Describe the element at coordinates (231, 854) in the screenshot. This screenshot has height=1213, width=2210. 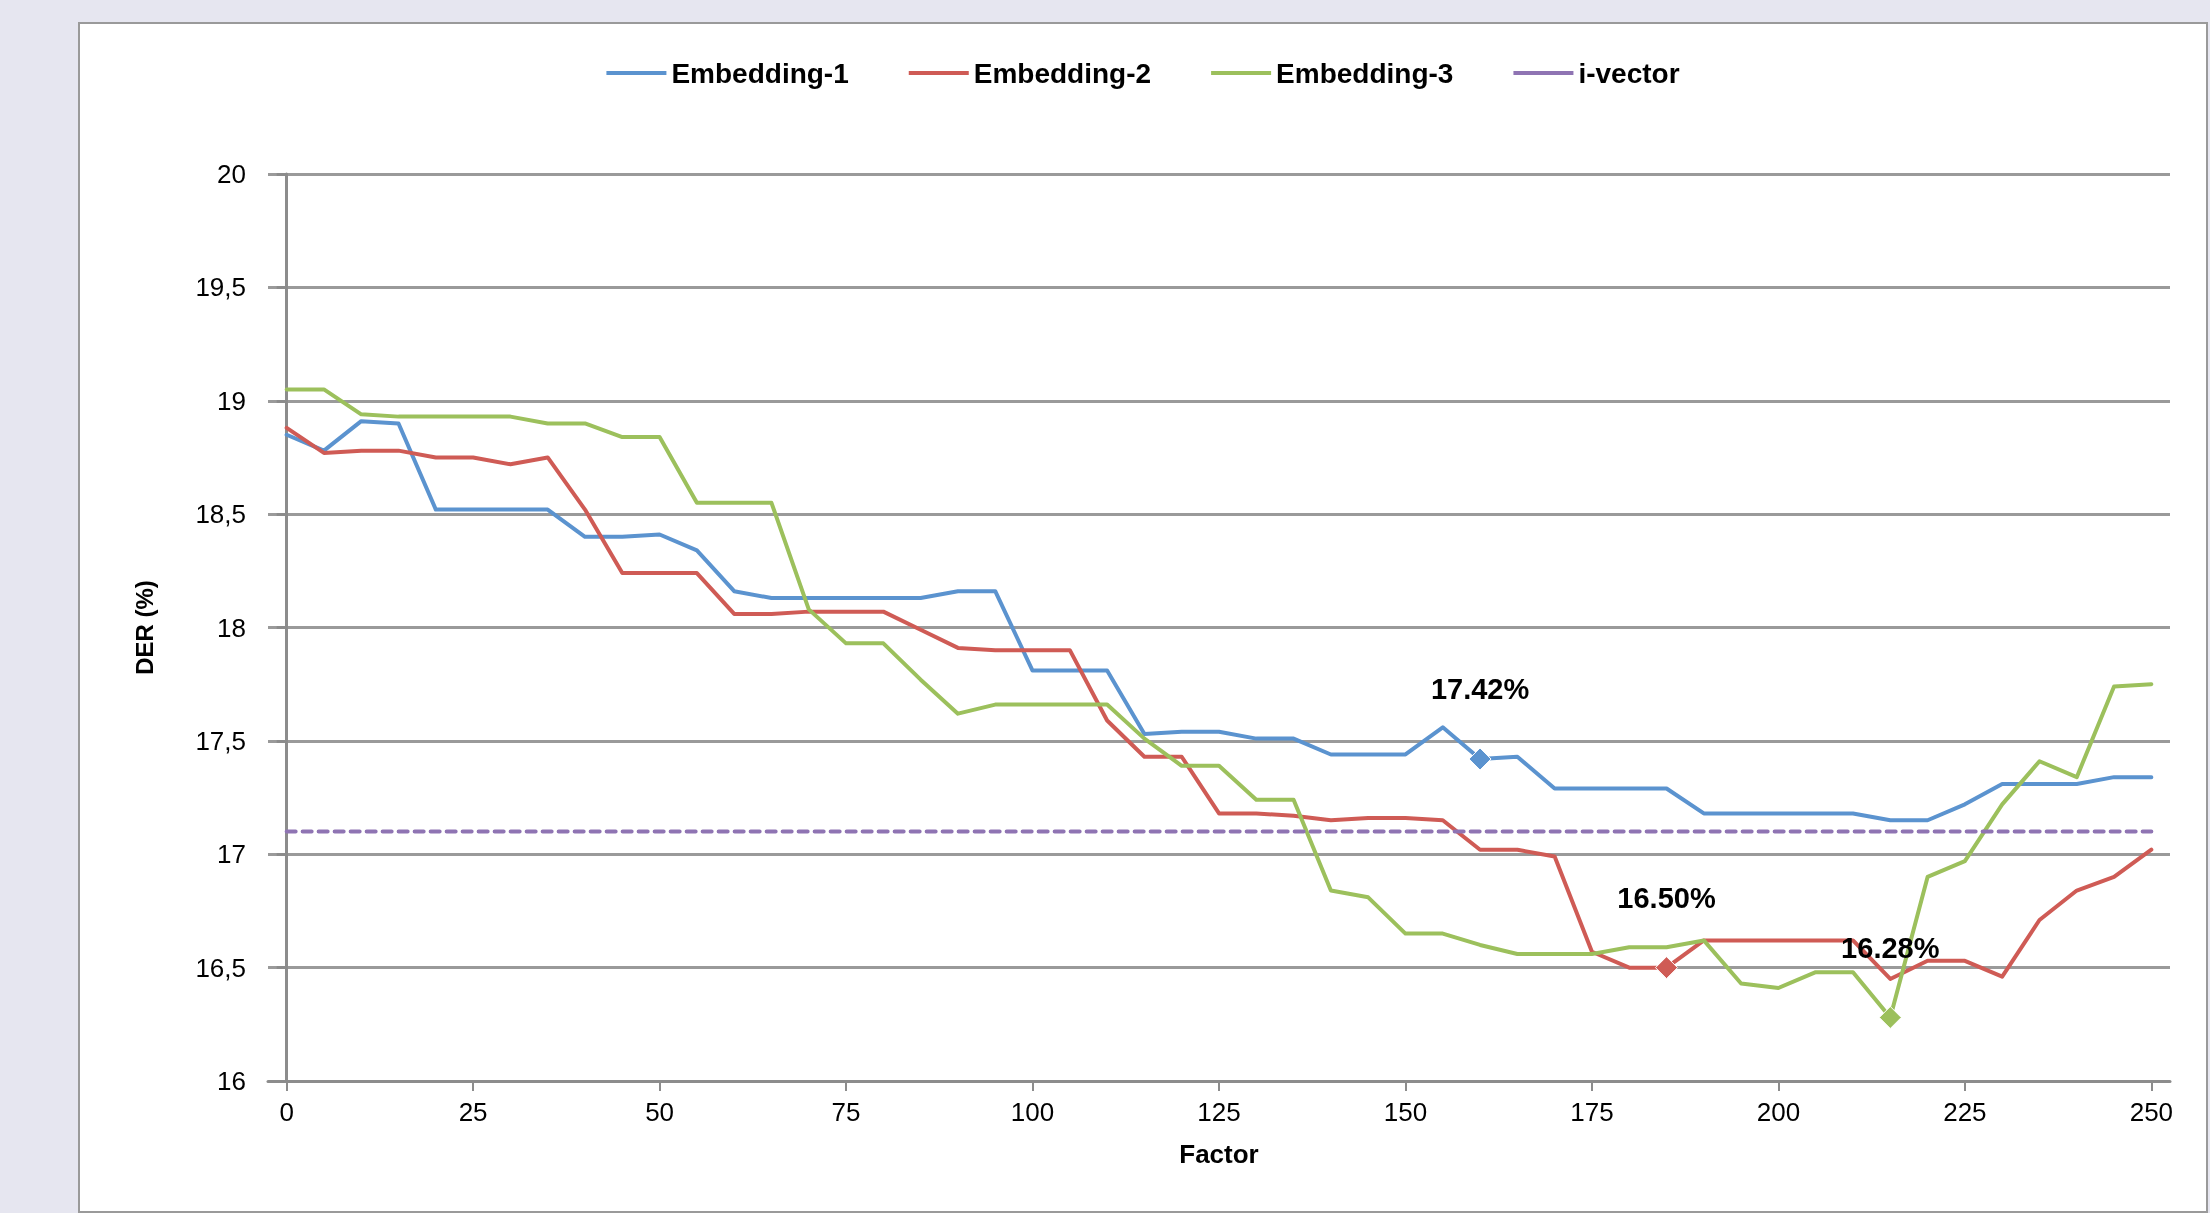
I see `y-tick-label: 17` at that location.